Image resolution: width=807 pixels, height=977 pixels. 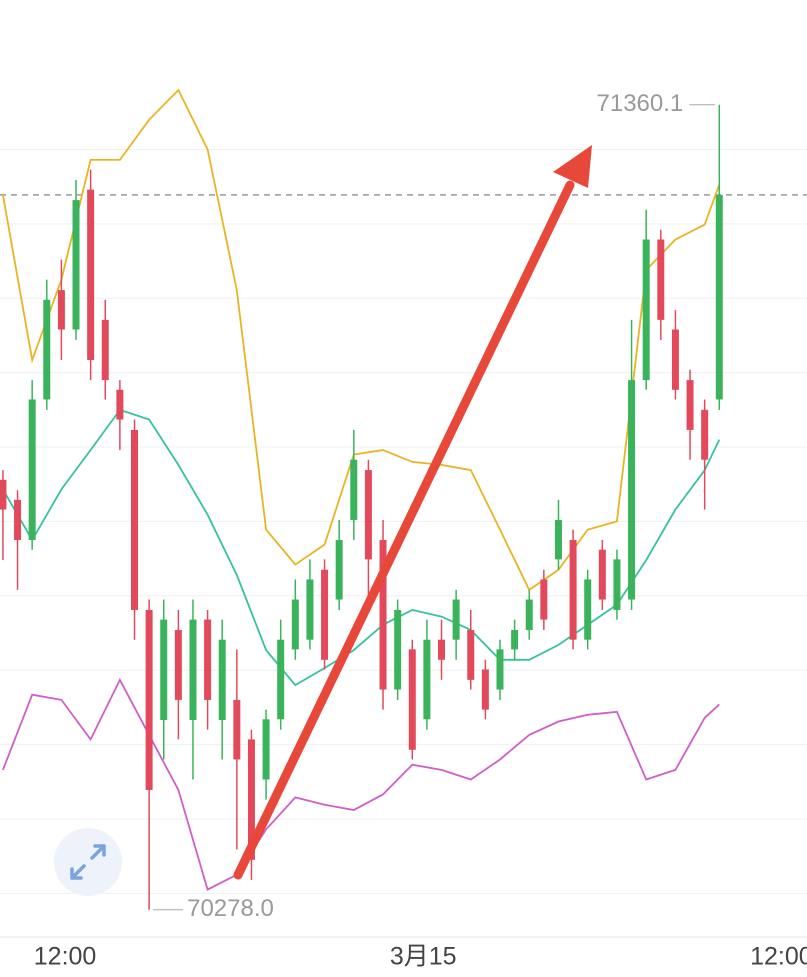 What do you see at coordinates (572, 166) in the screenshot?
I see `trend-arrow-head` at bounding box center [572, 166].